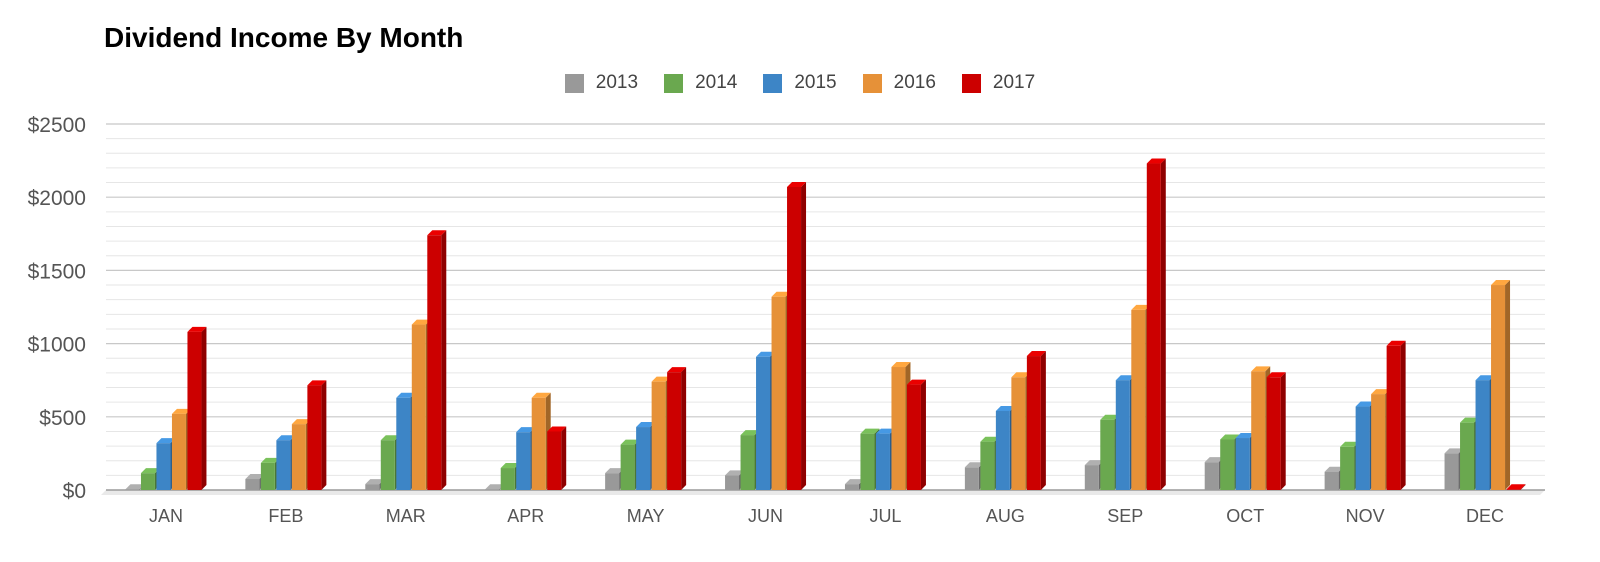  Describe the element at coordinates (677, 428) in the screenshot. I see `bar-may-2017` at that location.